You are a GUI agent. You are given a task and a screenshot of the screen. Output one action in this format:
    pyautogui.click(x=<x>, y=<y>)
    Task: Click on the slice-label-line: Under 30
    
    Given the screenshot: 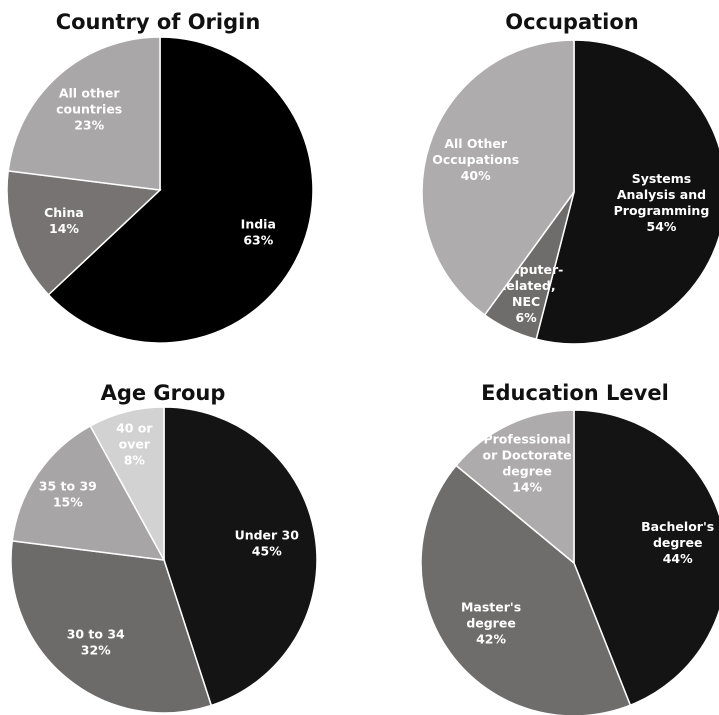 What is the action you would take?
    pyautogui.click(x=267, y=535)
    